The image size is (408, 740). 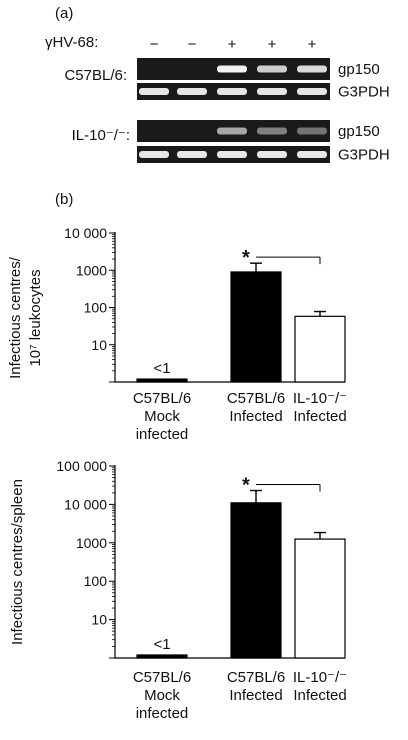 I want to click on panel-b-label: (b), so click(x=64, y=199).